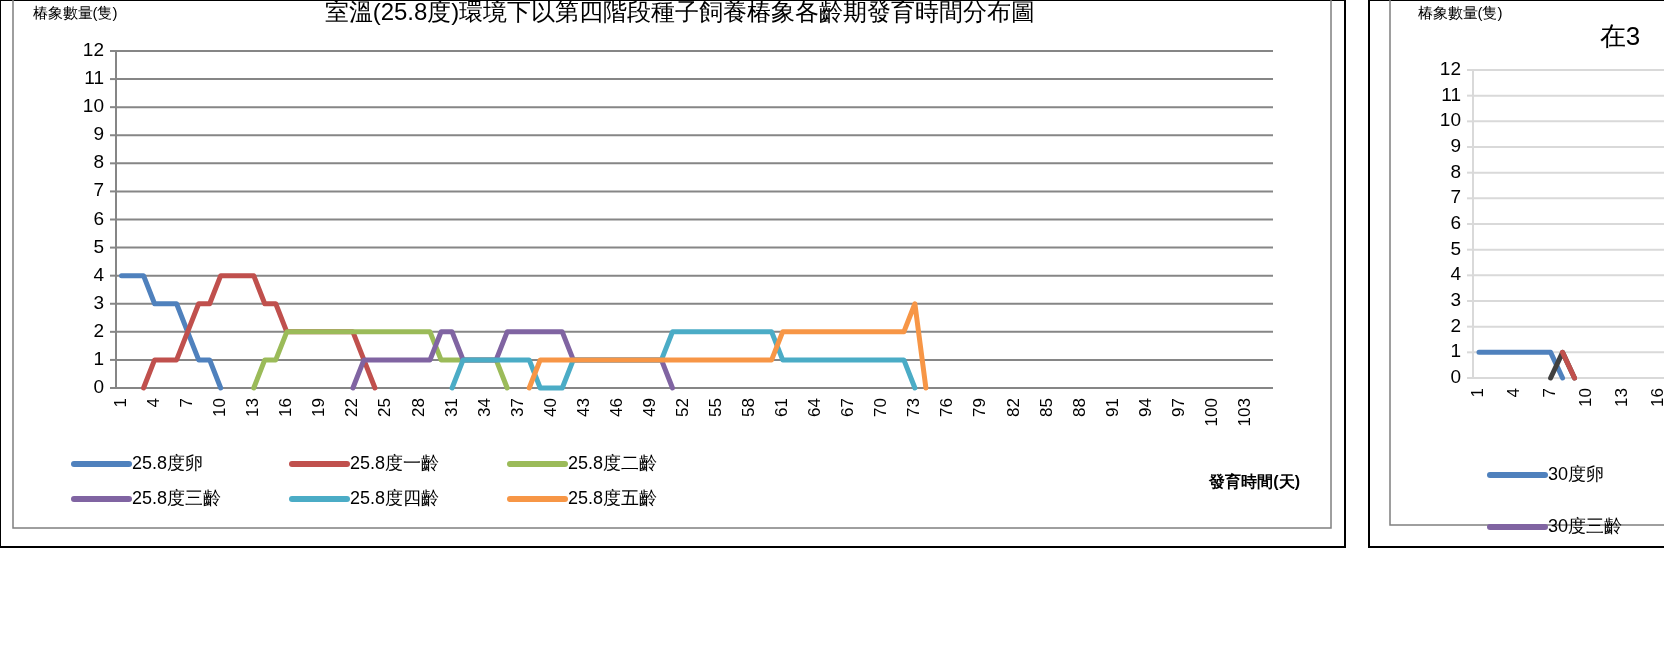 Image resolution: width=1664 pixels, height=672 pixels. Describe the element at coordinates (980, 407) in the screenshot. I see `x-tick-label: 79` at that location.